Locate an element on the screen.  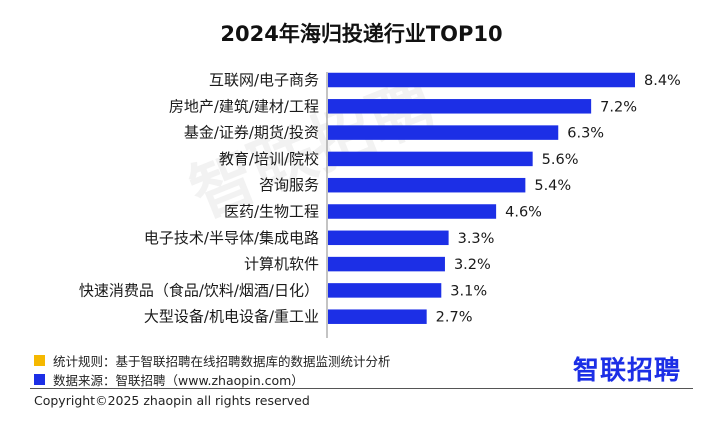
category-label: 电子技术/半导体/集成电路 is located at coordinates (231, 238).